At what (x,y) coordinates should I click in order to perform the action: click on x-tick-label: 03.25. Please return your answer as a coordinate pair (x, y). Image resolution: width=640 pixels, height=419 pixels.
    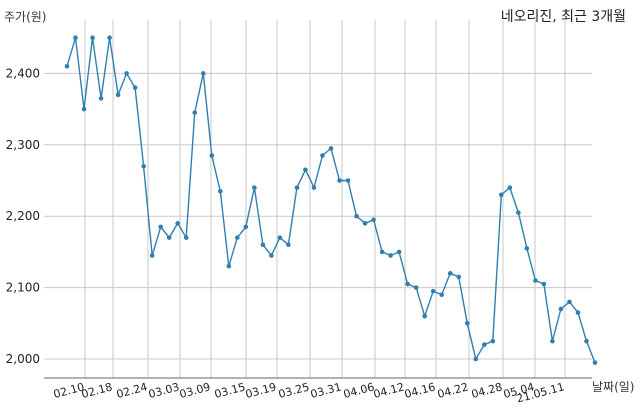
    Looking at the image, I should click on (294, 390).